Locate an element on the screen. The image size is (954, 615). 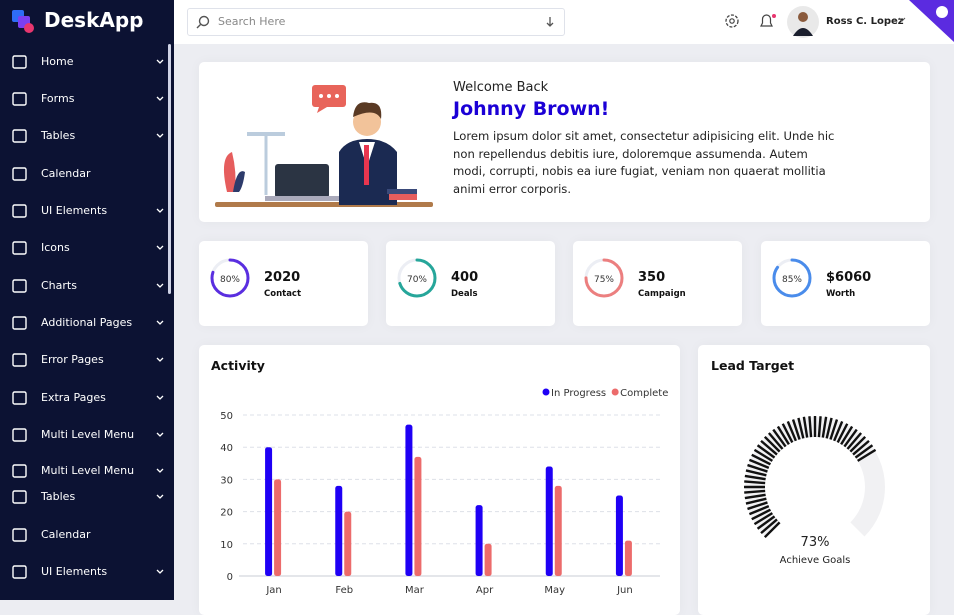
chart-title: Activity is located at coordinates (238, 365).